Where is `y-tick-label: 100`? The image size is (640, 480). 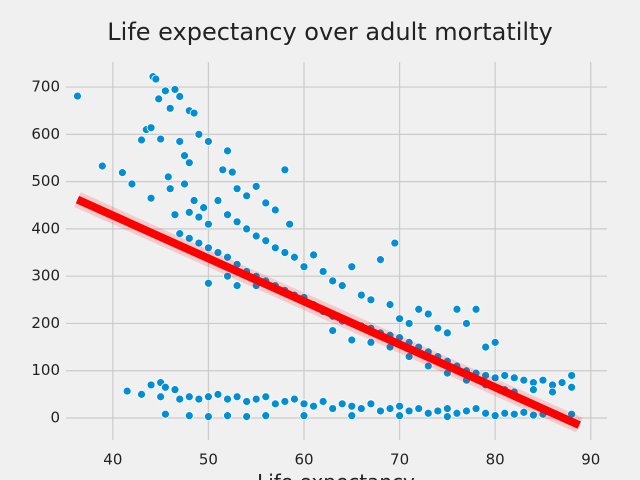 y-tick-label: 100 is located at coordinates (45, 370).